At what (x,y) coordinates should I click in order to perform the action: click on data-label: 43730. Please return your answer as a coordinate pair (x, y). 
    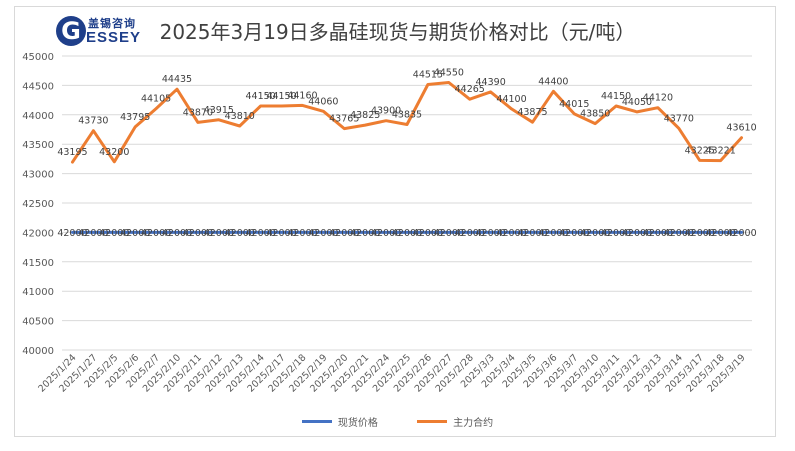
    Looking at the image, I should click on (93, 121).